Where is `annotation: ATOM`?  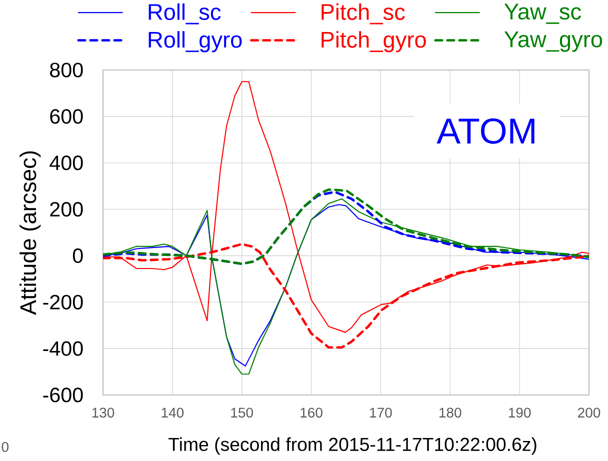
annotation: ATOM is located at coordinates (485, 131).